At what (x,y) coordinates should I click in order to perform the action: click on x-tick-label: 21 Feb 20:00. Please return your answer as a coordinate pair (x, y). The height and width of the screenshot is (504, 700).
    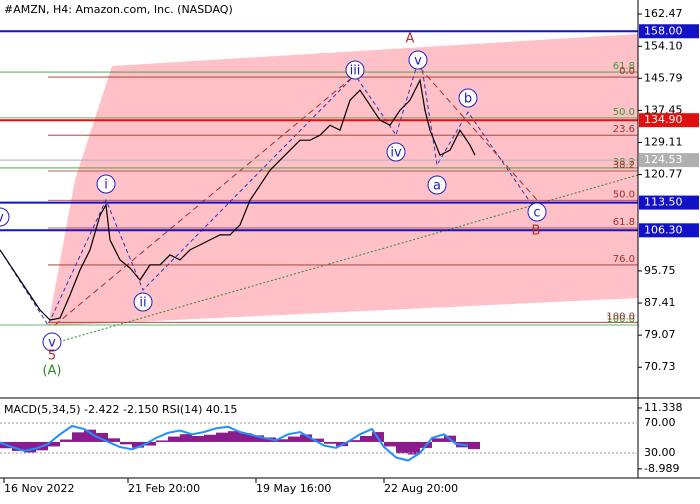
    Looking at the image, I should click on (164, 488).